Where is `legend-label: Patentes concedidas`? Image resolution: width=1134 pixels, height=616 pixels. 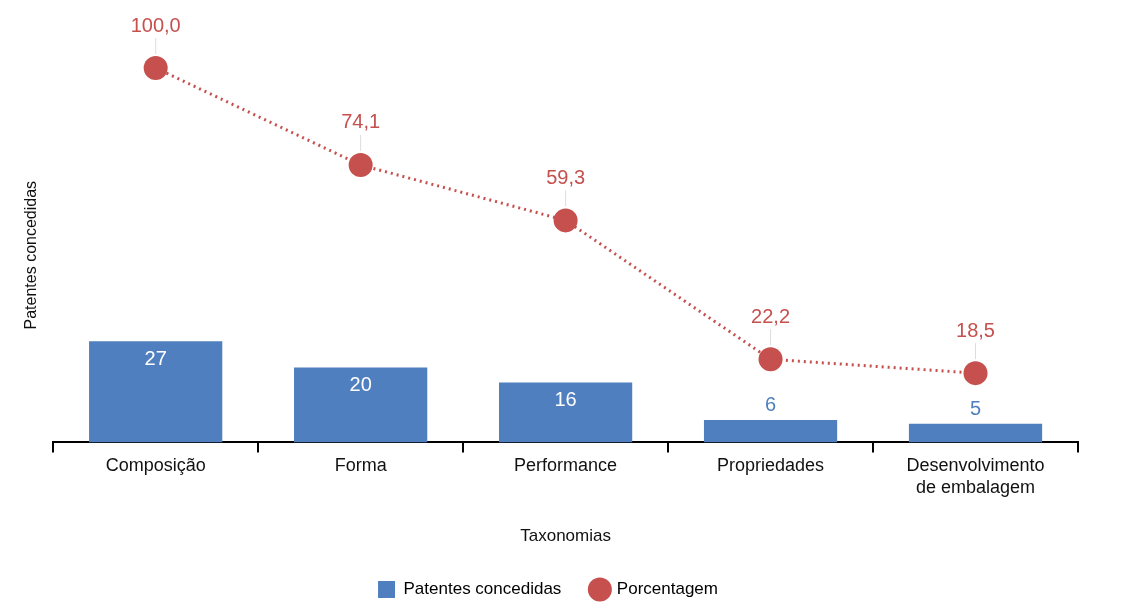 legend-label: Patentes concedidas is located at coordinates (482, 589).